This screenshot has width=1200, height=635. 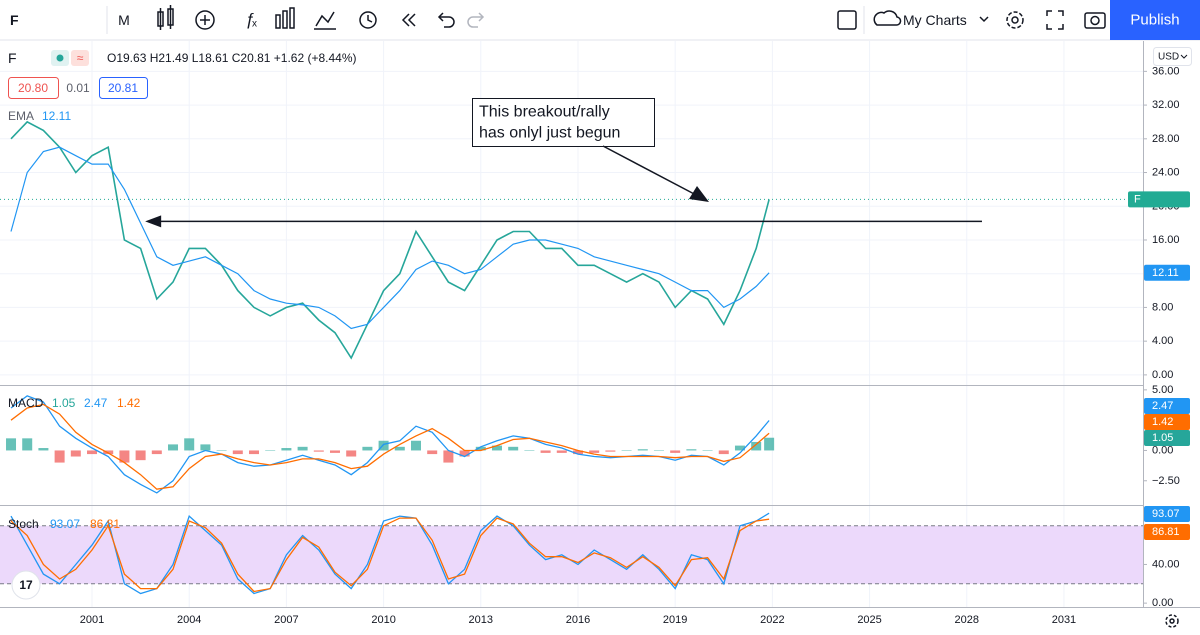 I want to click on bid: 20.80, so click(x=33, y=88).